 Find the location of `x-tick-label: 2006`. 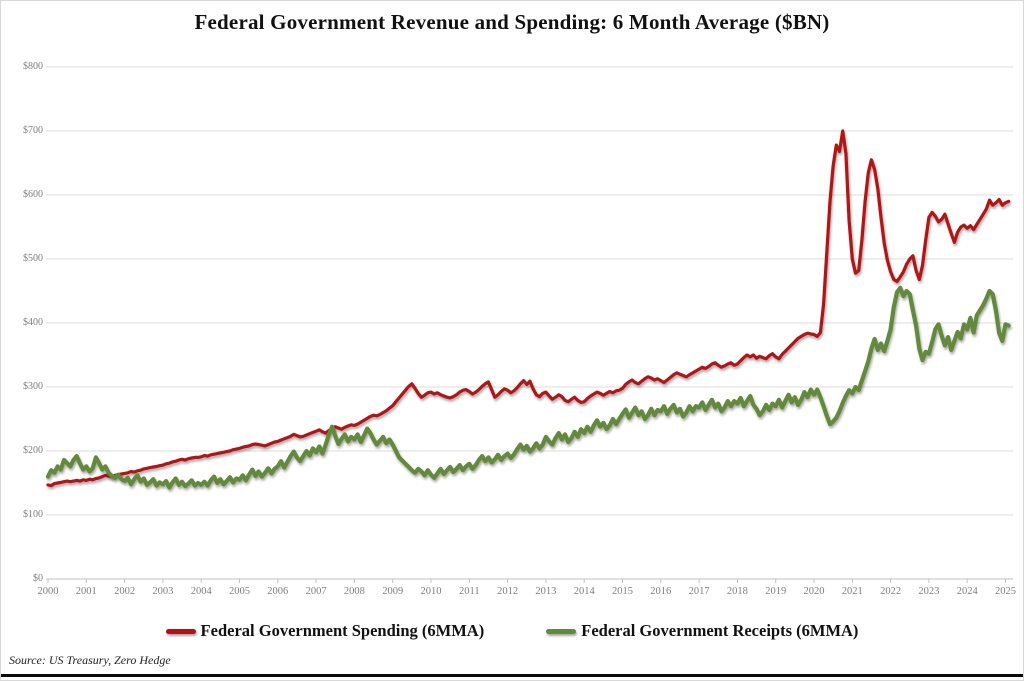

x-tick-label: 2006 is located at coordinates (278, 591).